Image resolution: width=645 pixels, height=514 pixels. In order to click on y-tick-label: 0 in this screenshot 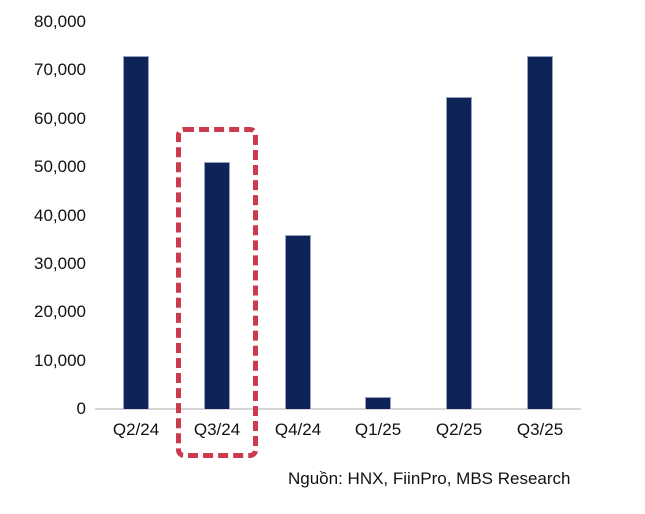, I will do `click(81, 408)`.